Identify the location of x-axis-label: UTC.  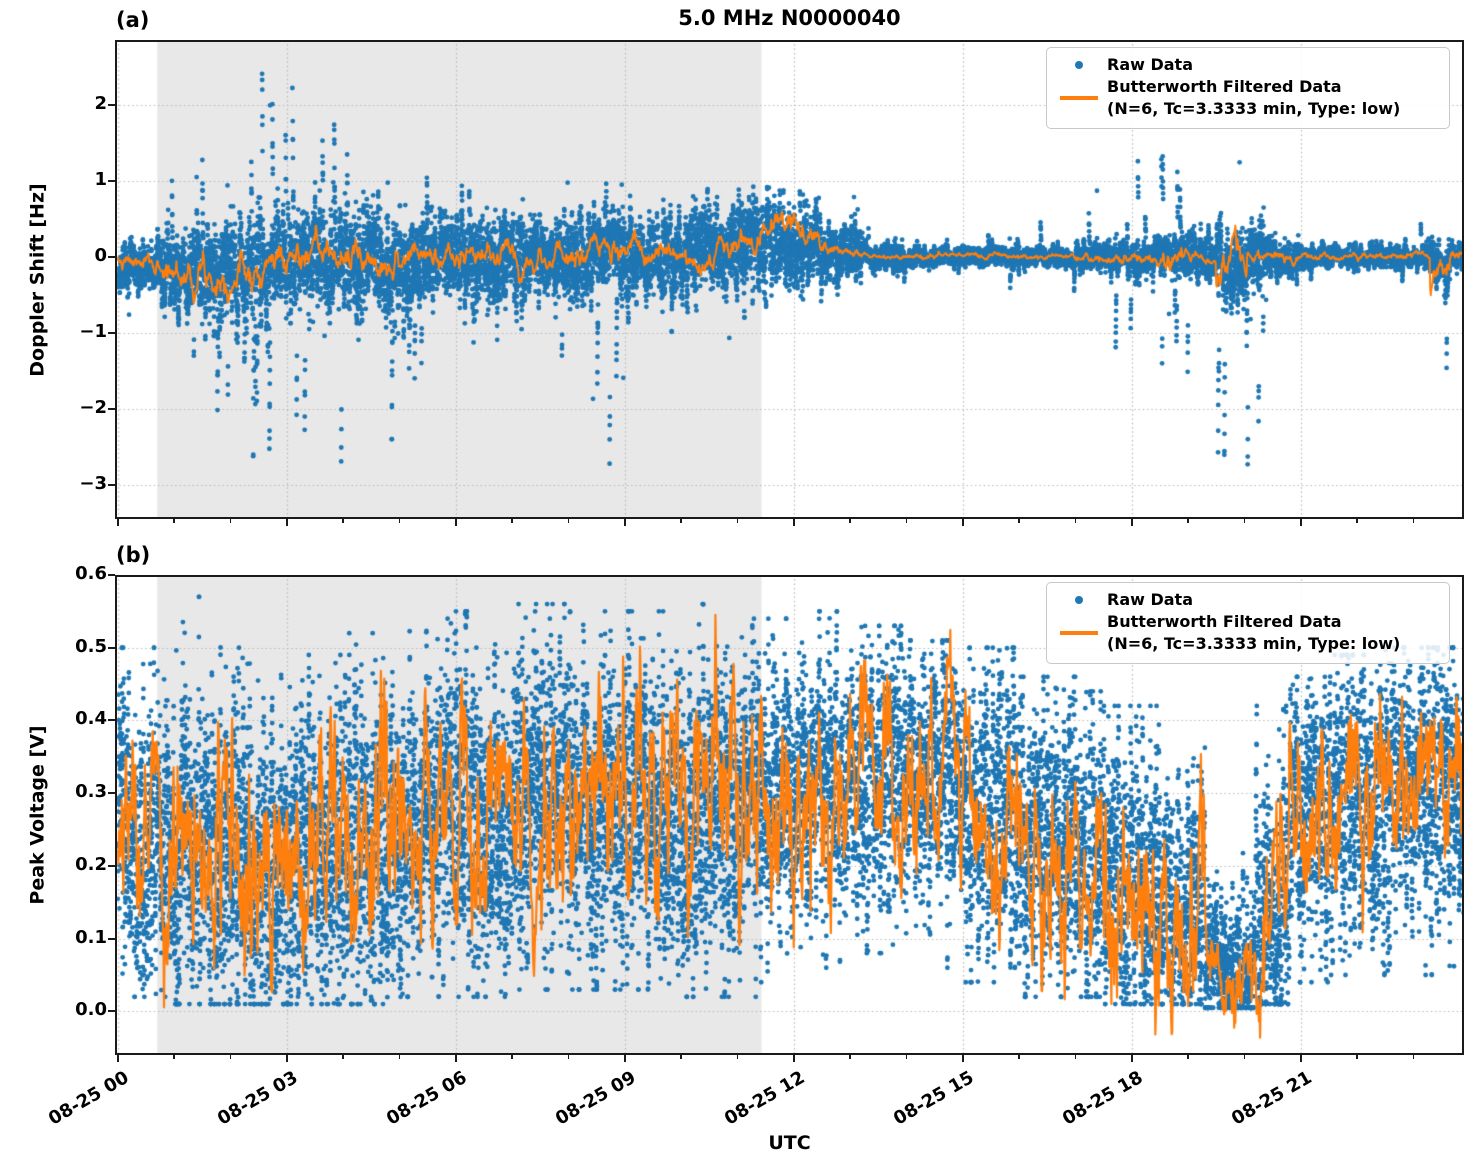
(789, 1143).